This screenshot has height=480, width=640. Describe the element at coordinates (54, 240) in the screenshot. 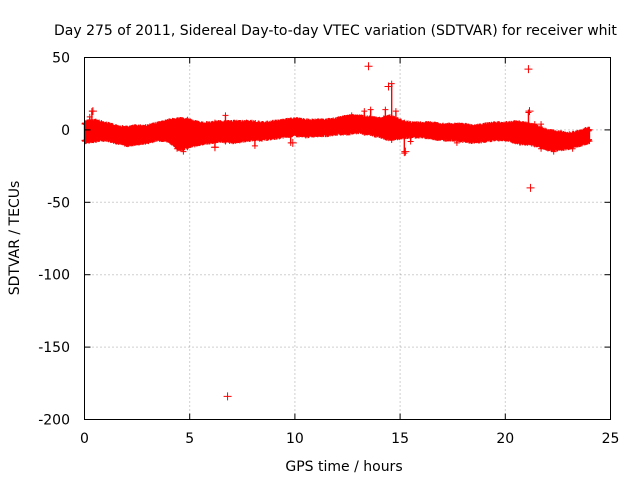

I see `y-tick-labels: 50 0 -50 -100 -150 -200` at that location.